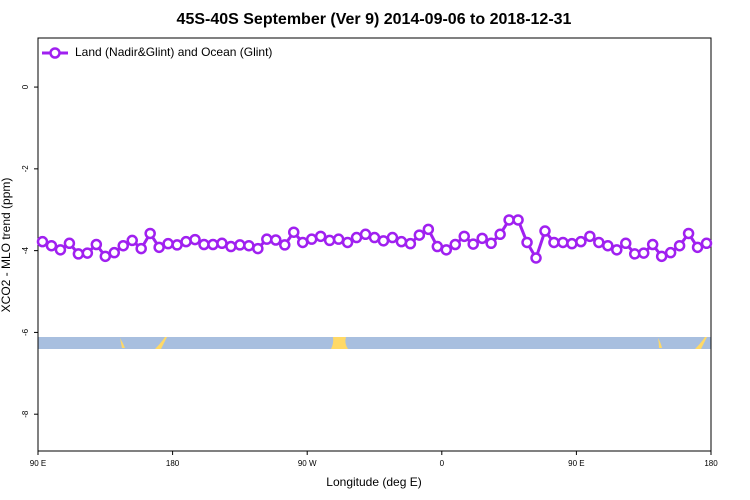  Describe the element at coordinates (374, 343) in the screenshot. I see `land-ocean-strip` at that location.